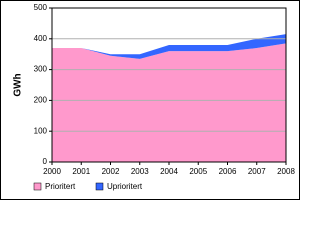 The width and height of the screenshot is (320, 240). Describe the element at coordinates (111, 171) in the screenshot. I see `x-tick-label: 2002` at that location.